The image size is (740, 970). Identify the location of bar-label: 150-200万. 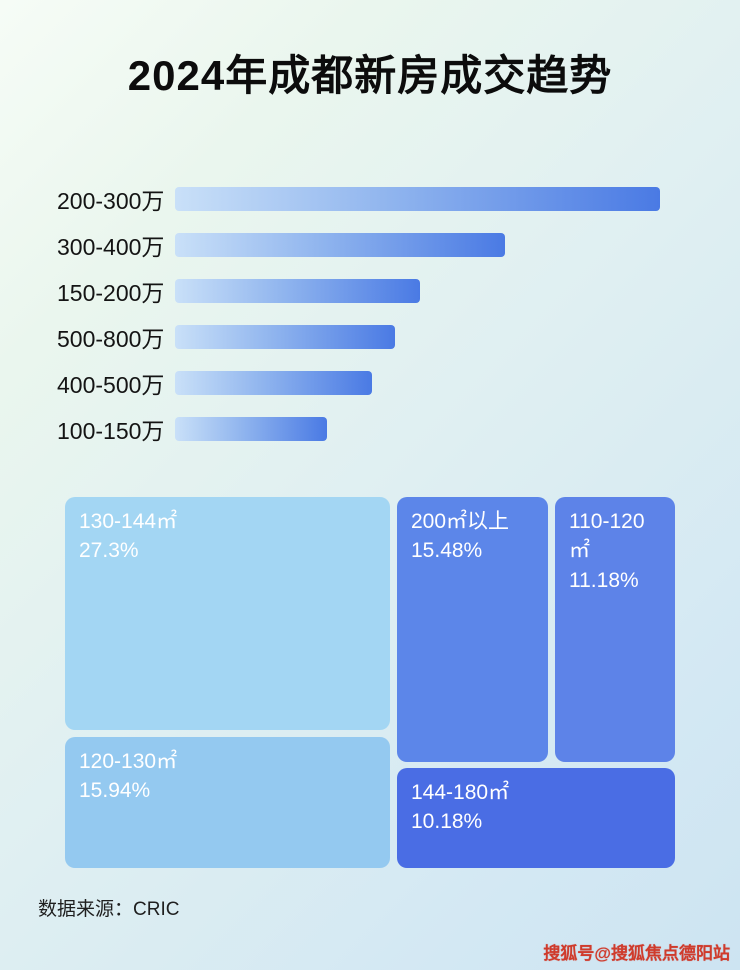
(111, 293).